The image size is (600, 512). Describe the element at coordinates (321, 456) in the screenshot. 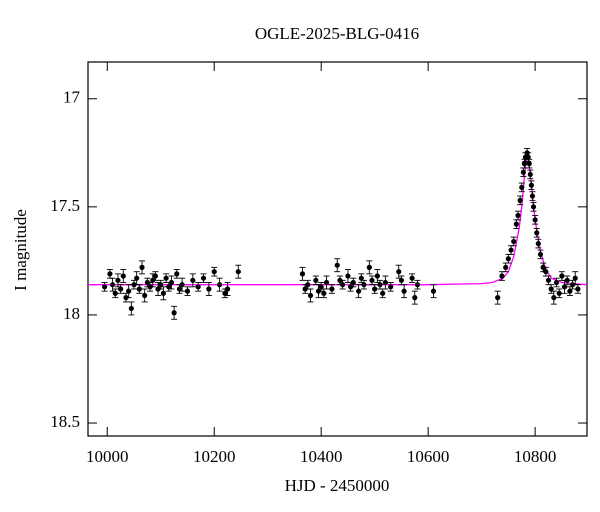

I see `x-tick-label: 10400` at that location.